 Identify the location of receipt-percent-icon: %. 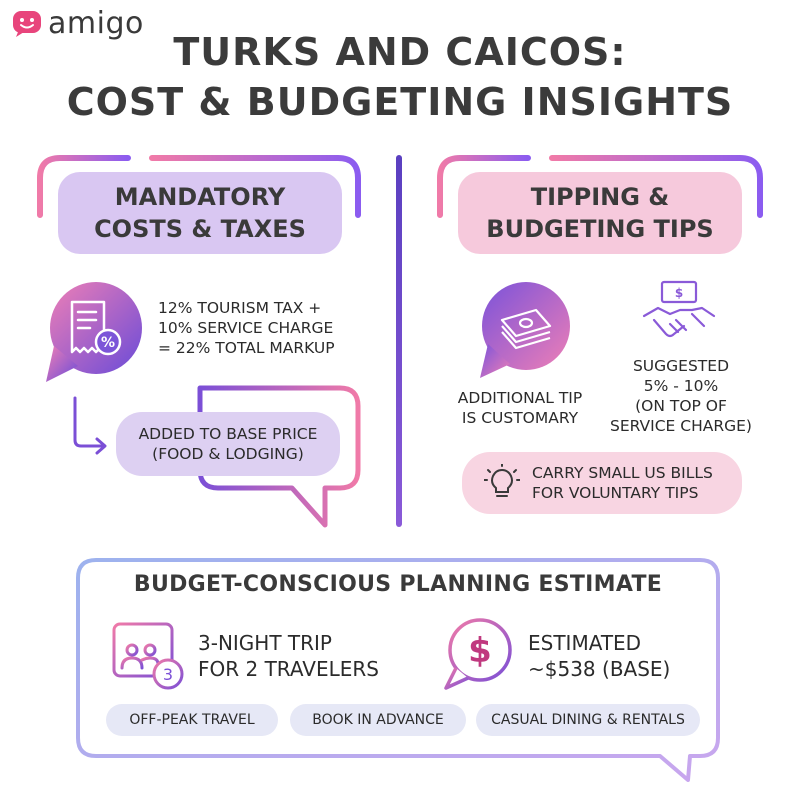
(94, 332).